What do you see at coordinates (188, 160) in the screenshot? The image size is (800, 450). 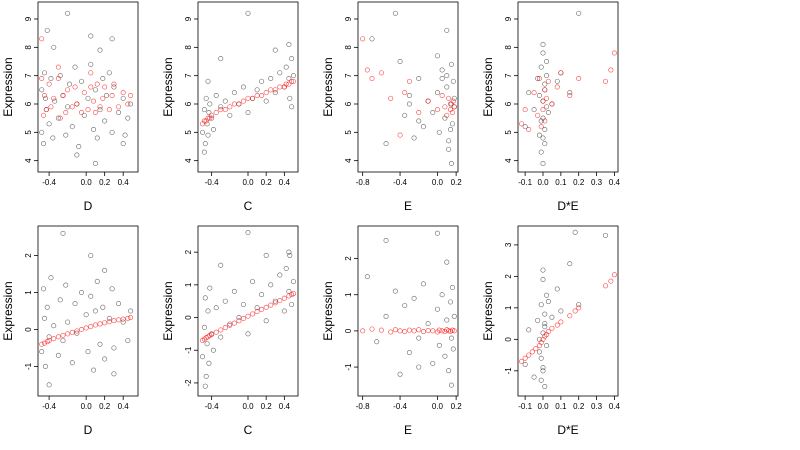 I see `y-tick-label: 4` at bounding box center [188, 160].